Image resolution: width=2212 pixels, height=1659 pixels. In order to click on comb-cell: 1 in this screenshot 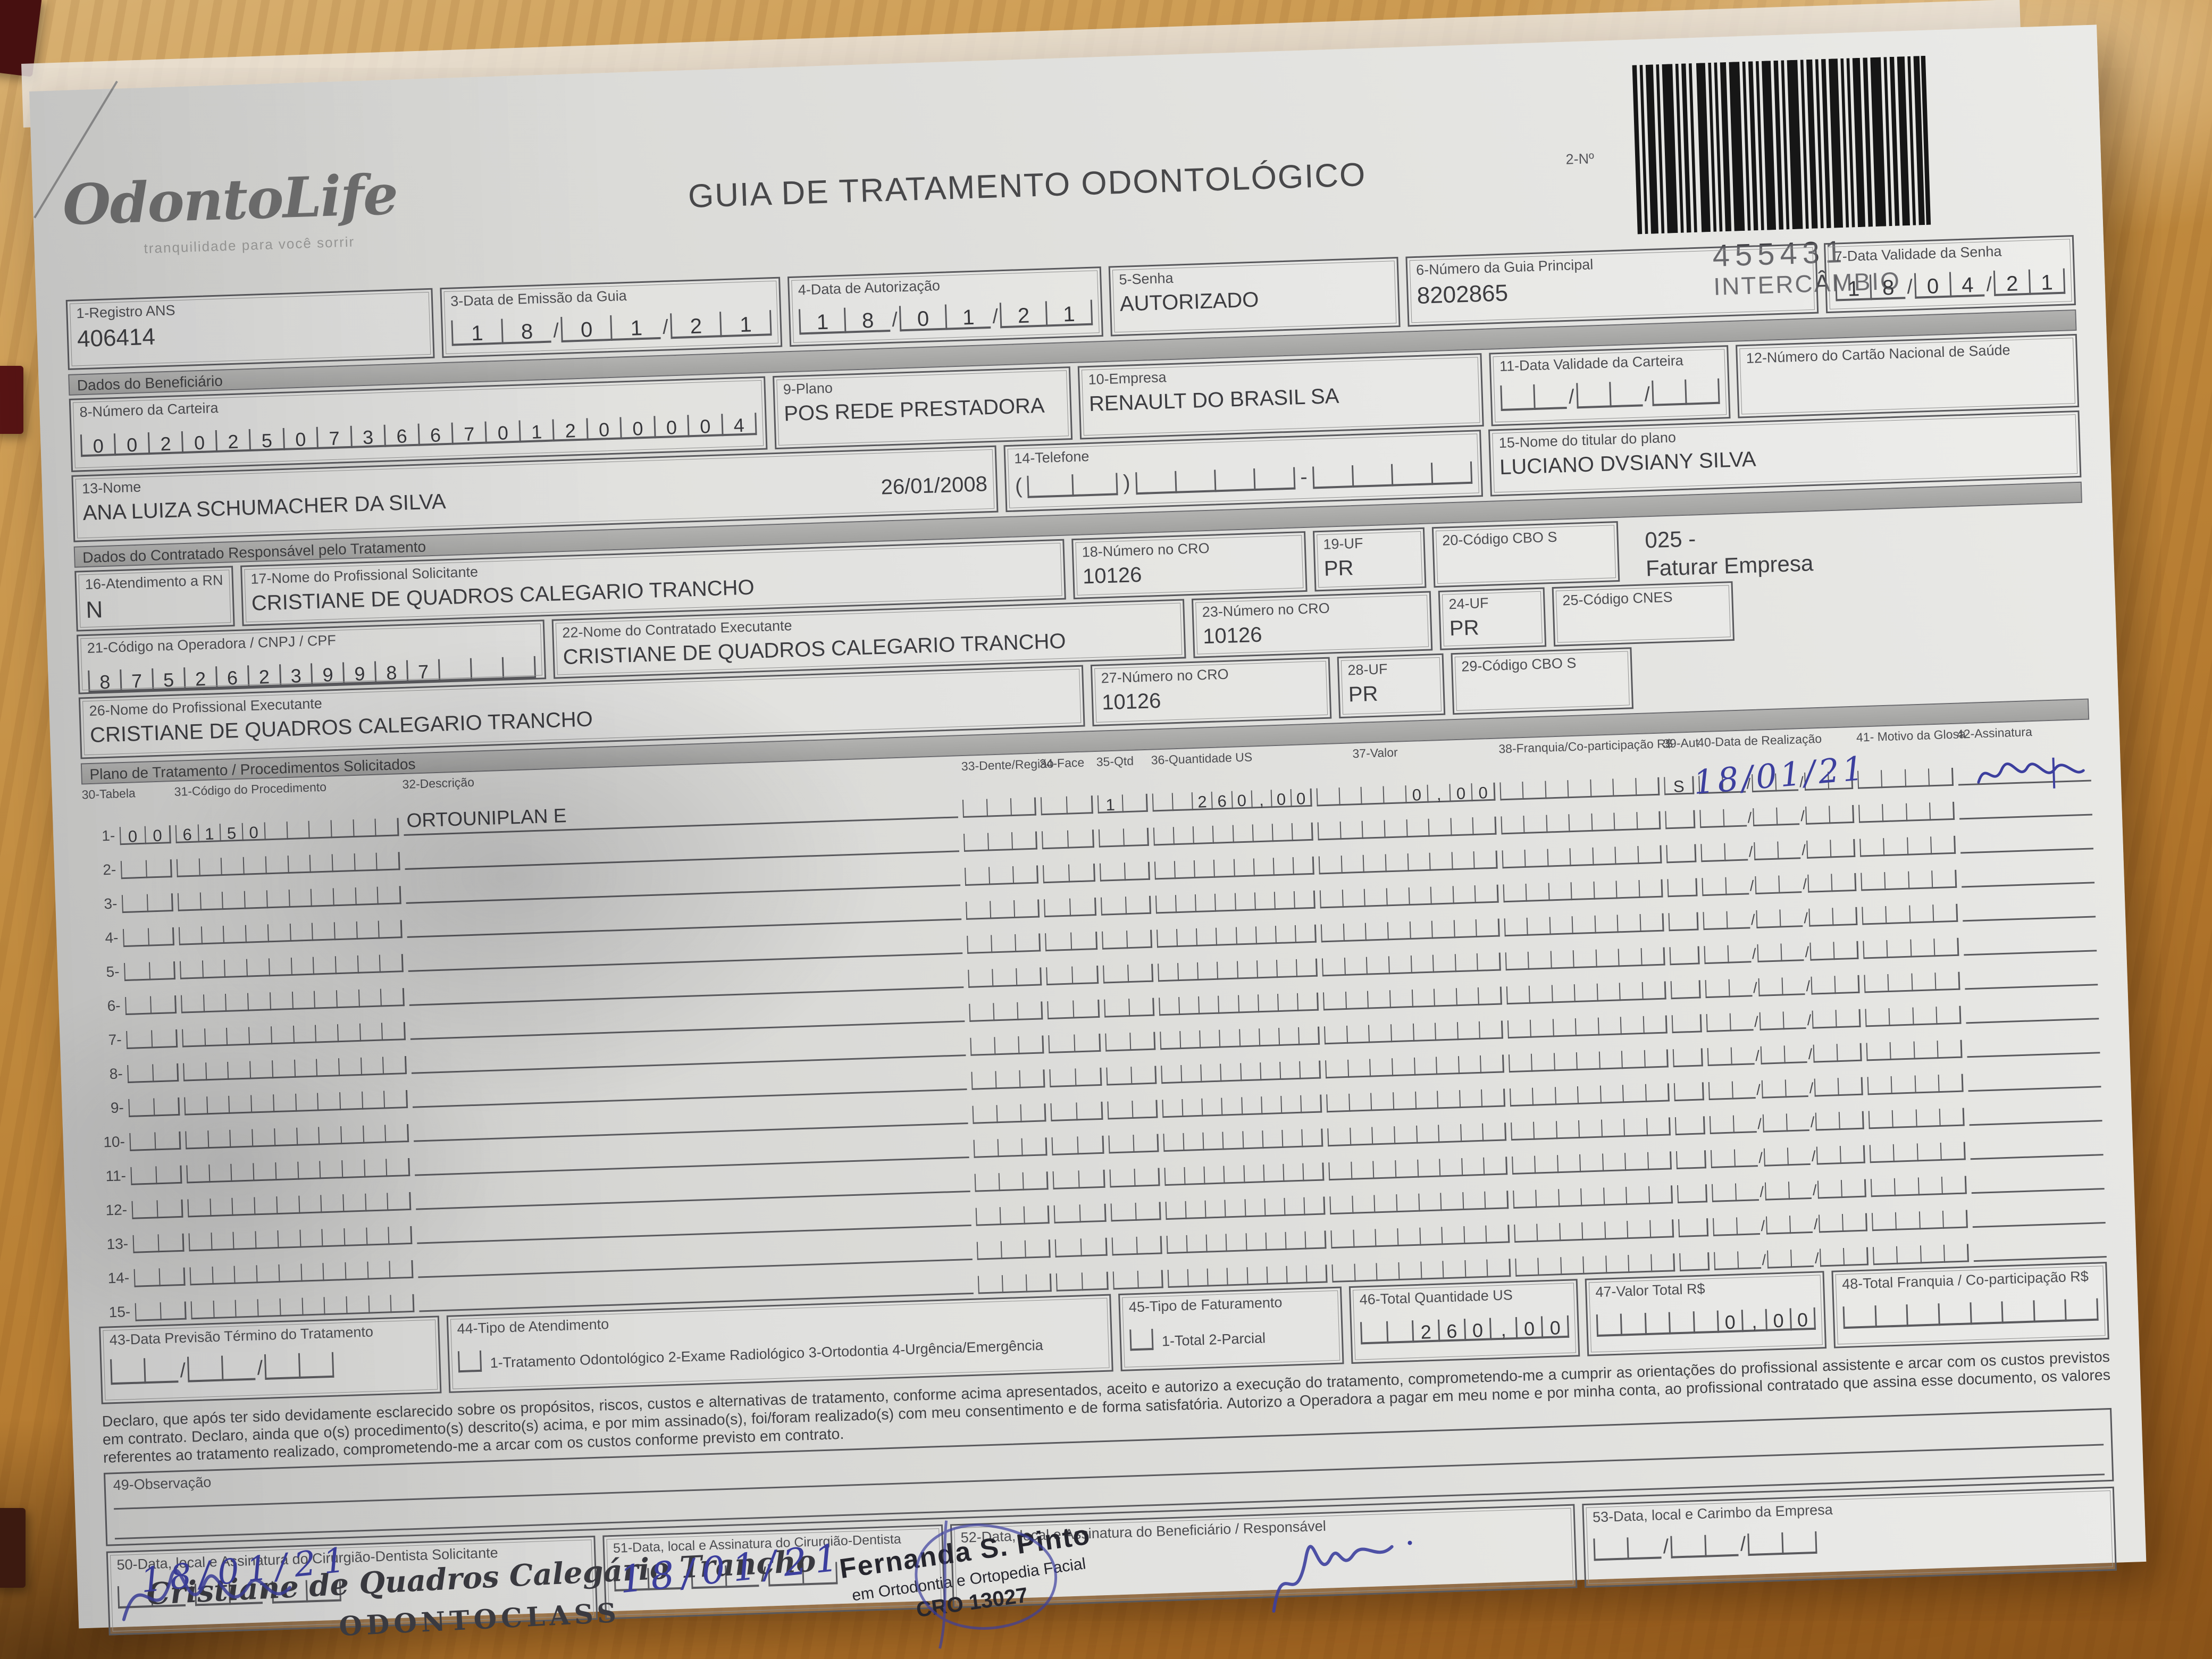, I will do `click(536, 431)`.